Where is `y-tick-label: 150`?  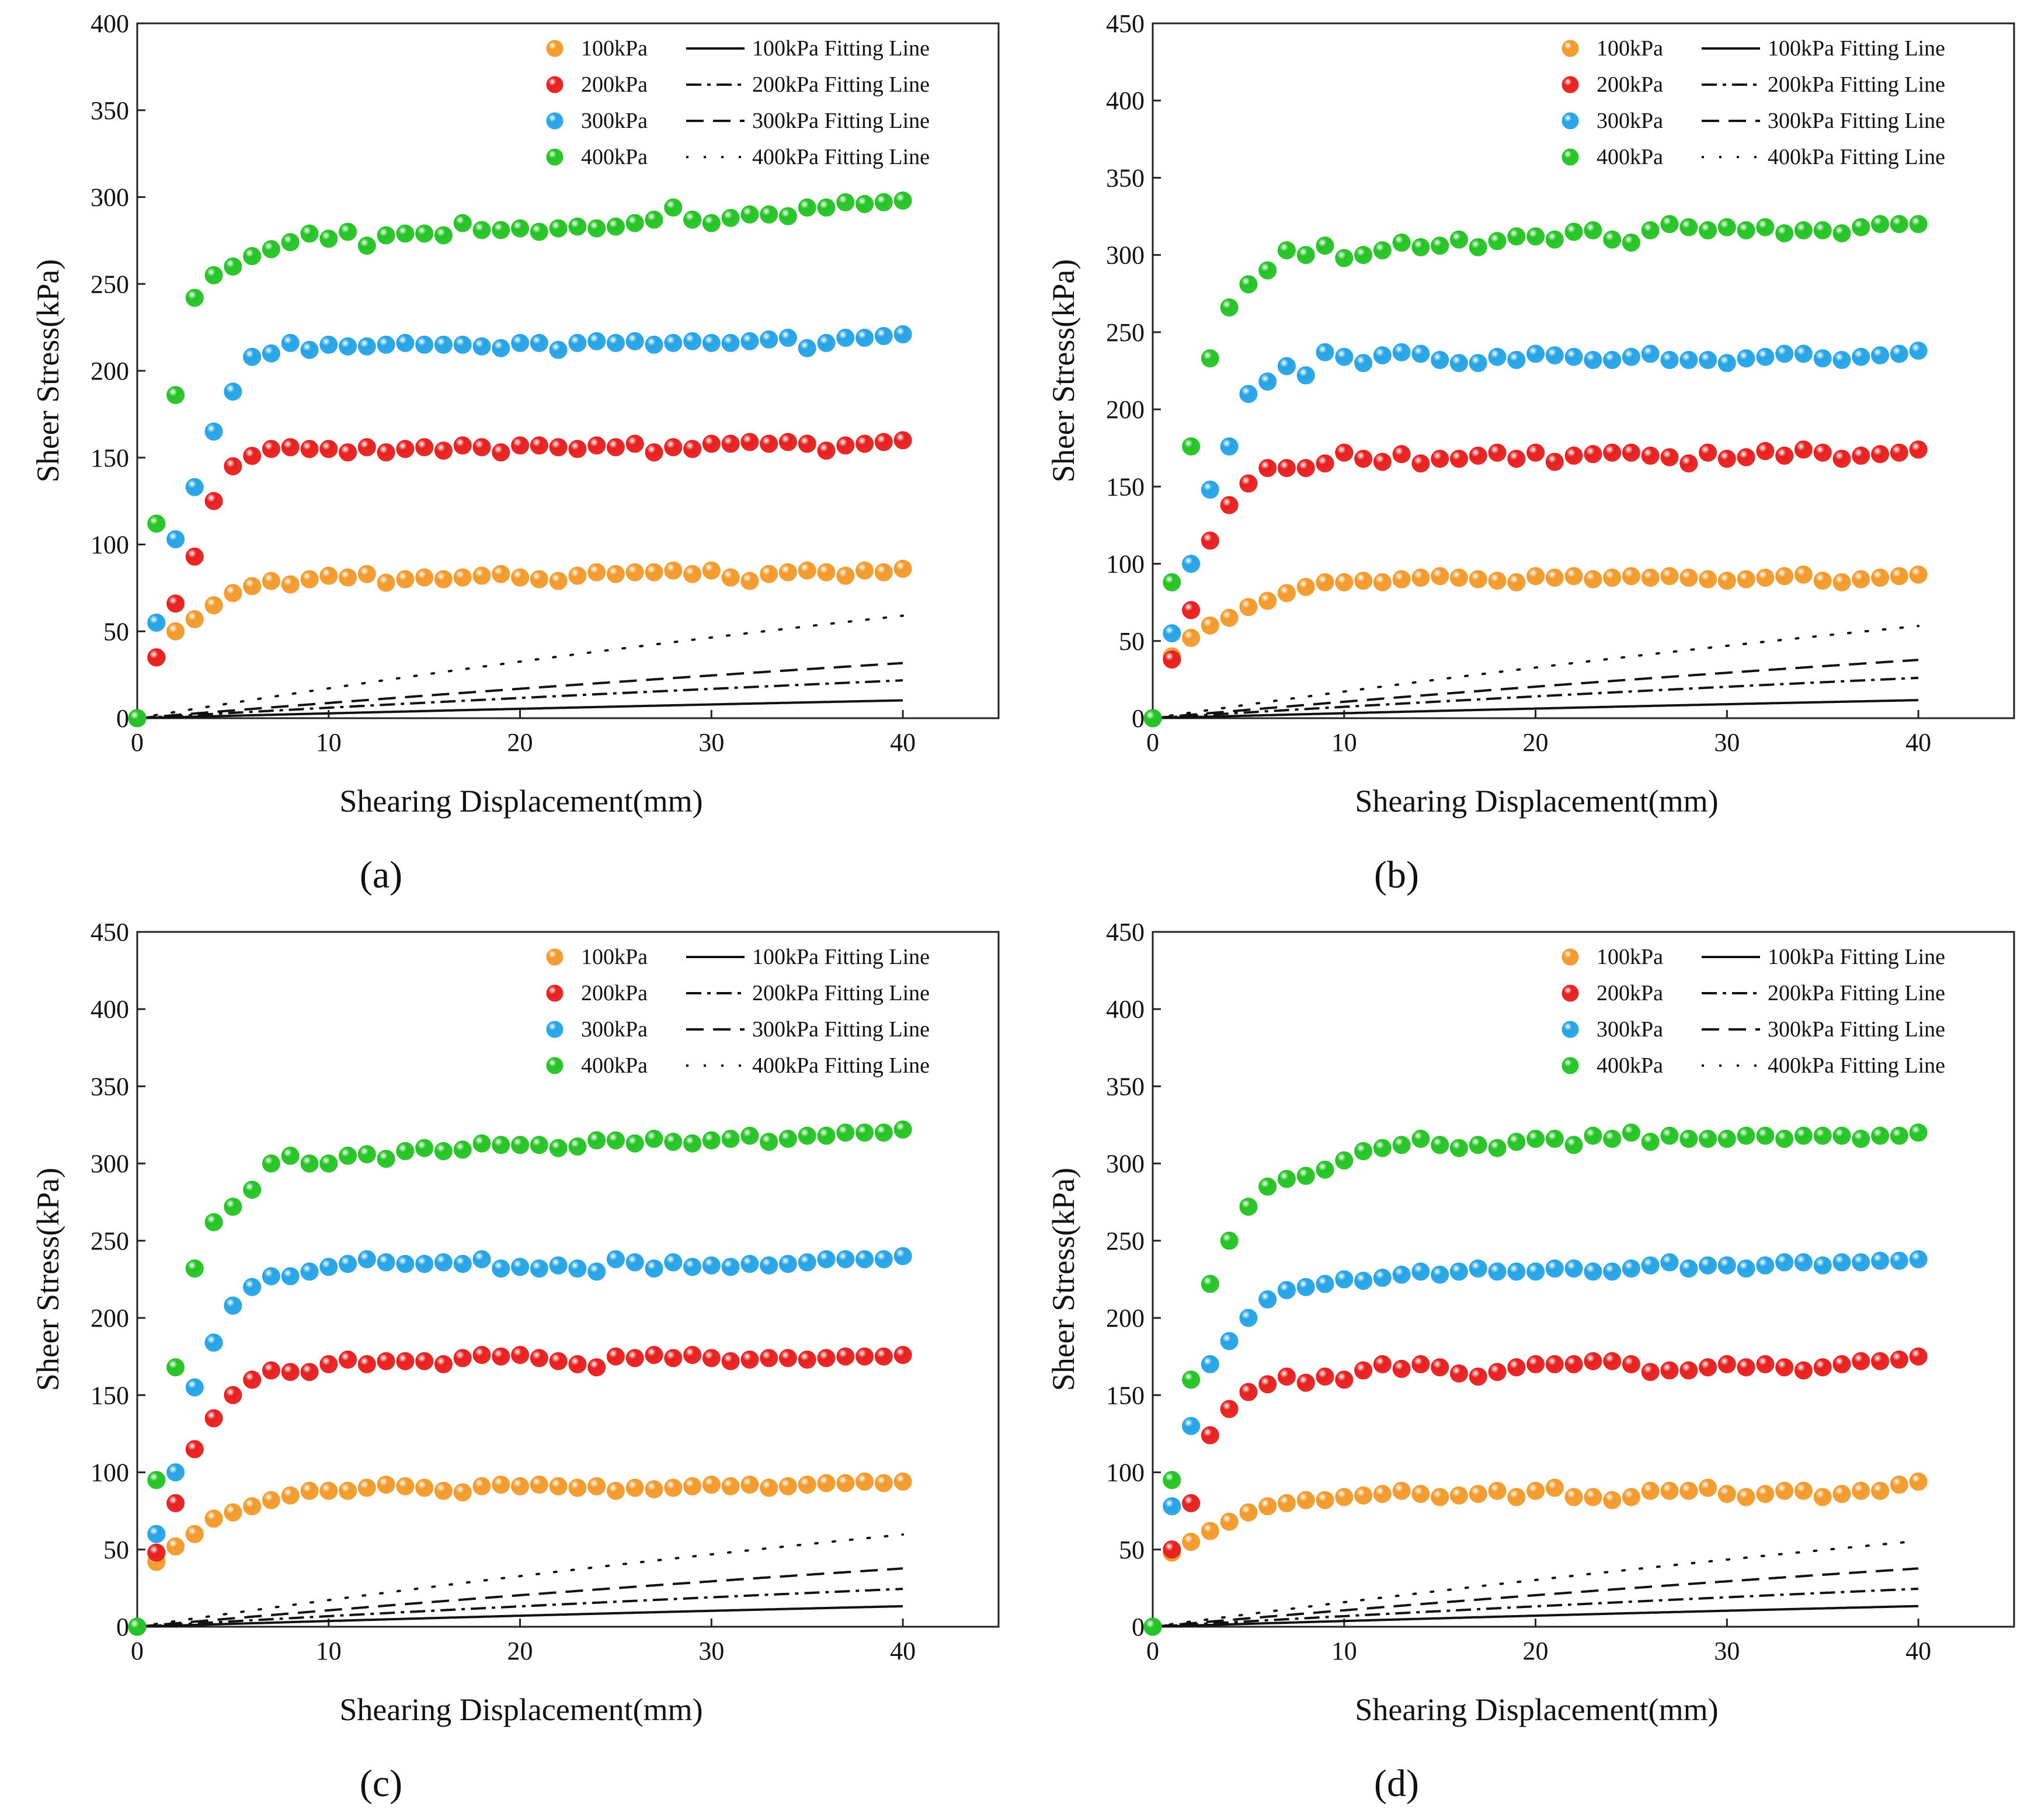
y-tick-label: 150 is located at coordinates (1125, 486).